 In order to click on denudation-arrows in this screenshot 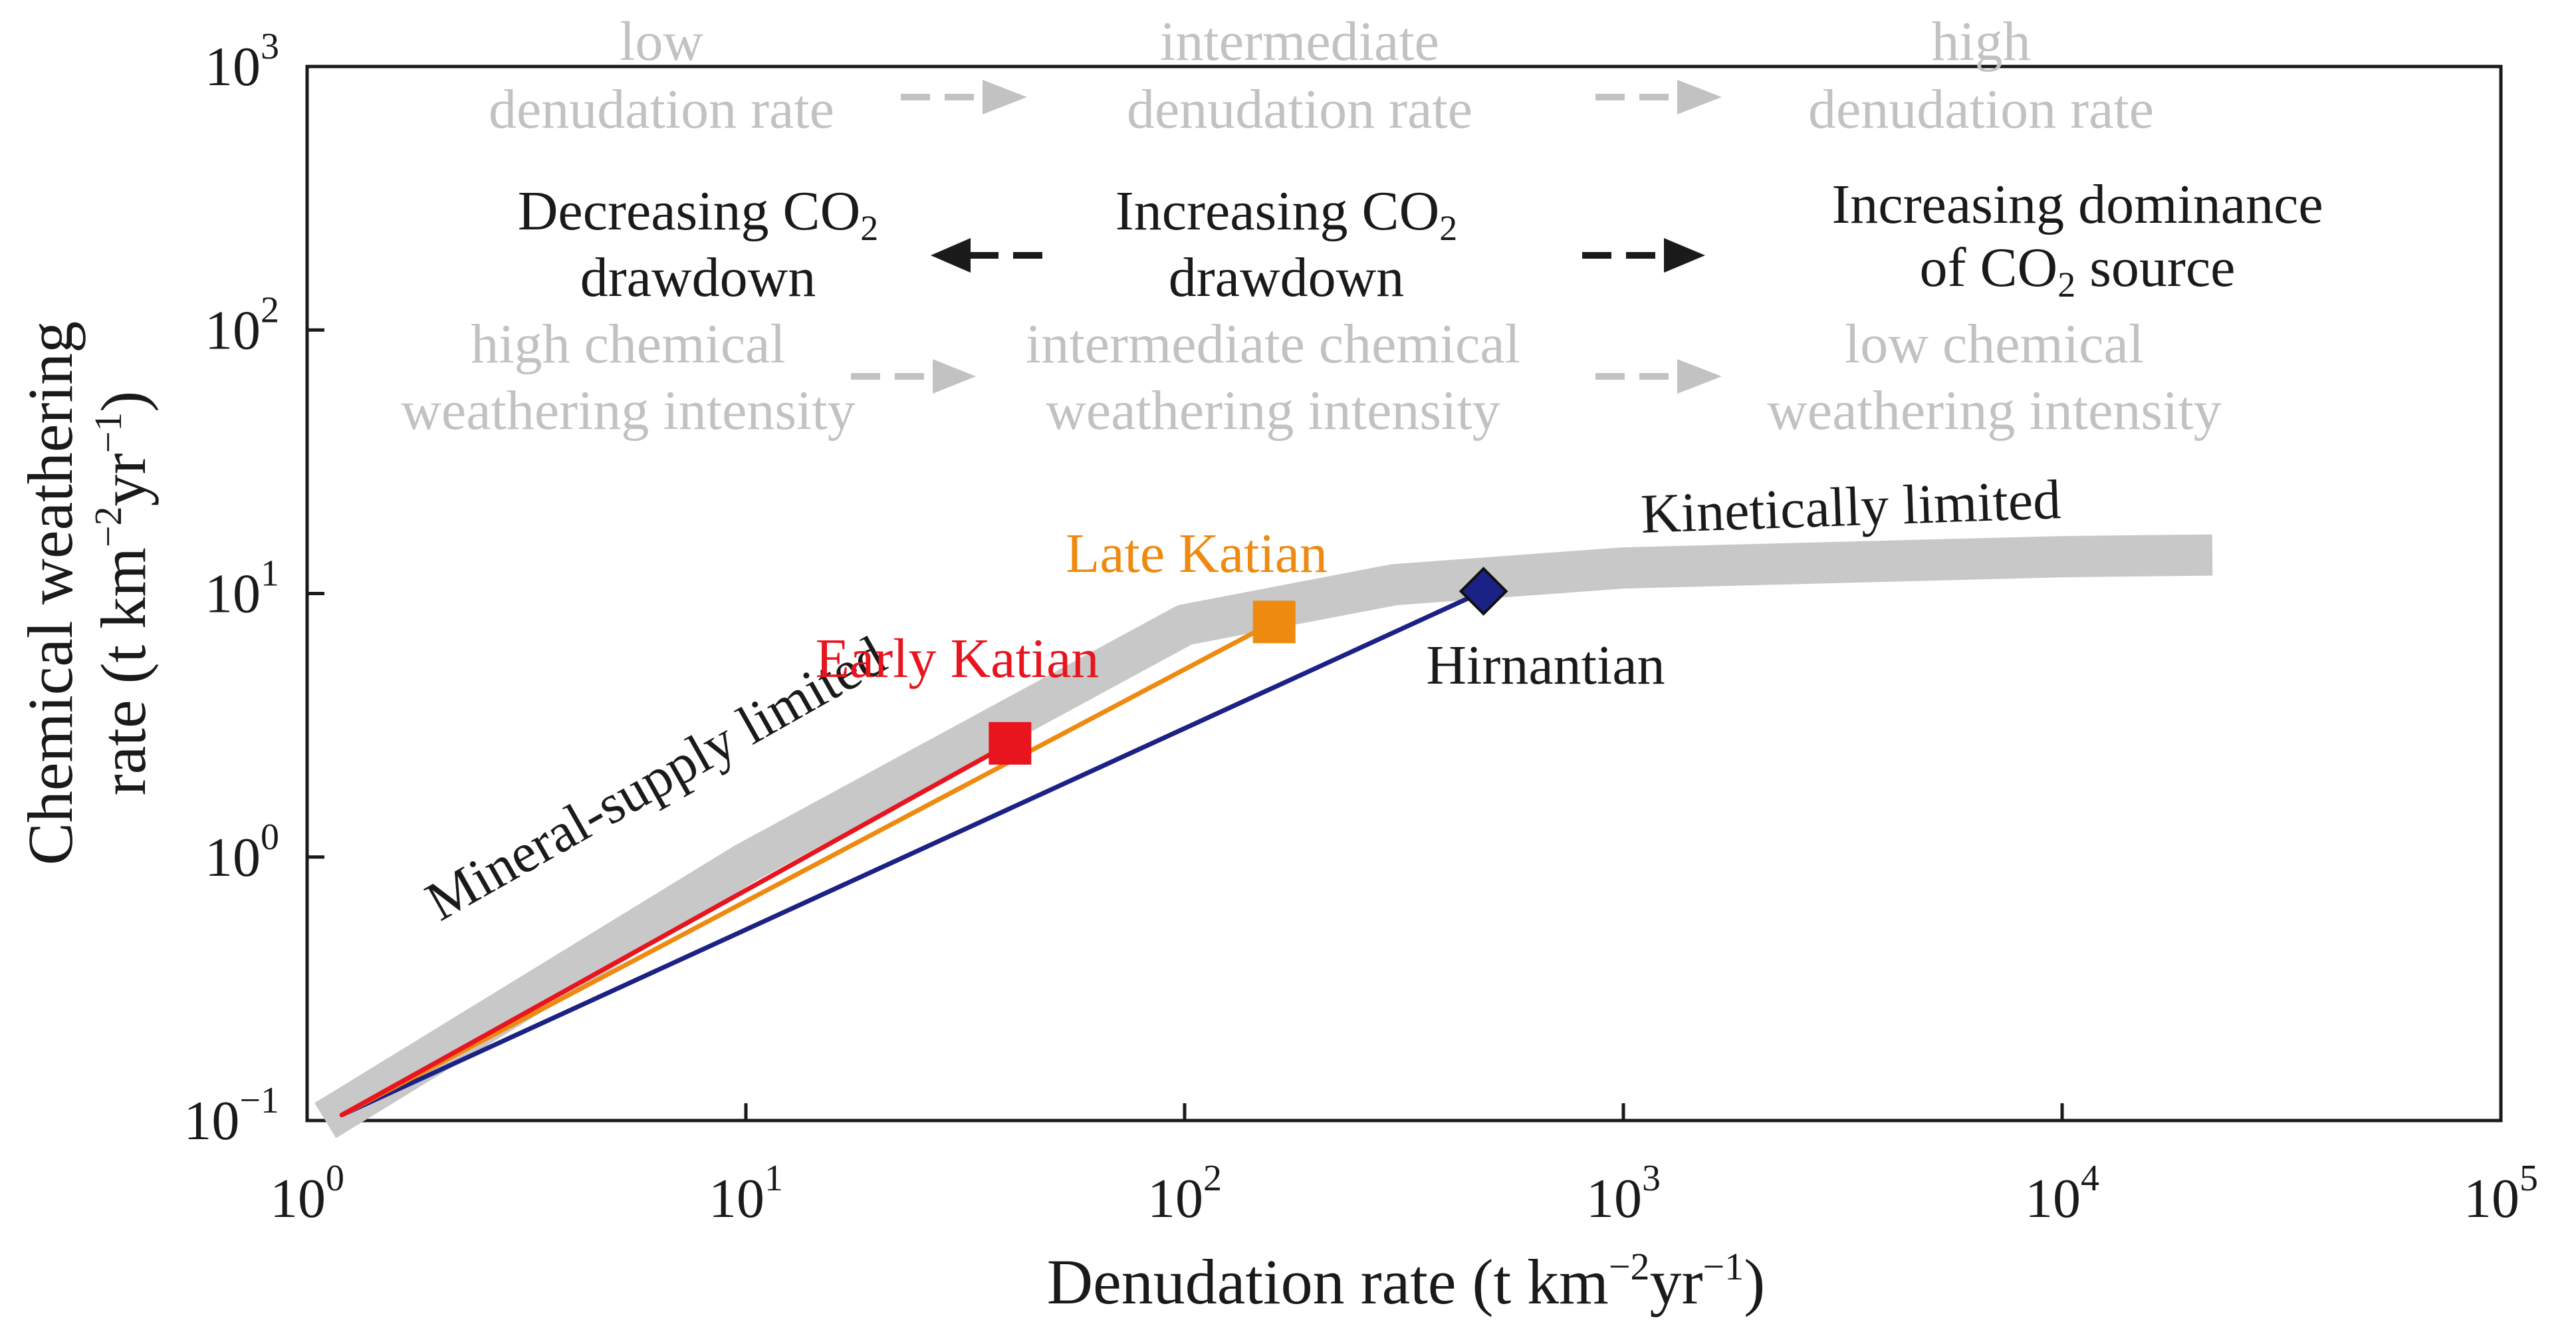, I will do `click(1311, 97)`.